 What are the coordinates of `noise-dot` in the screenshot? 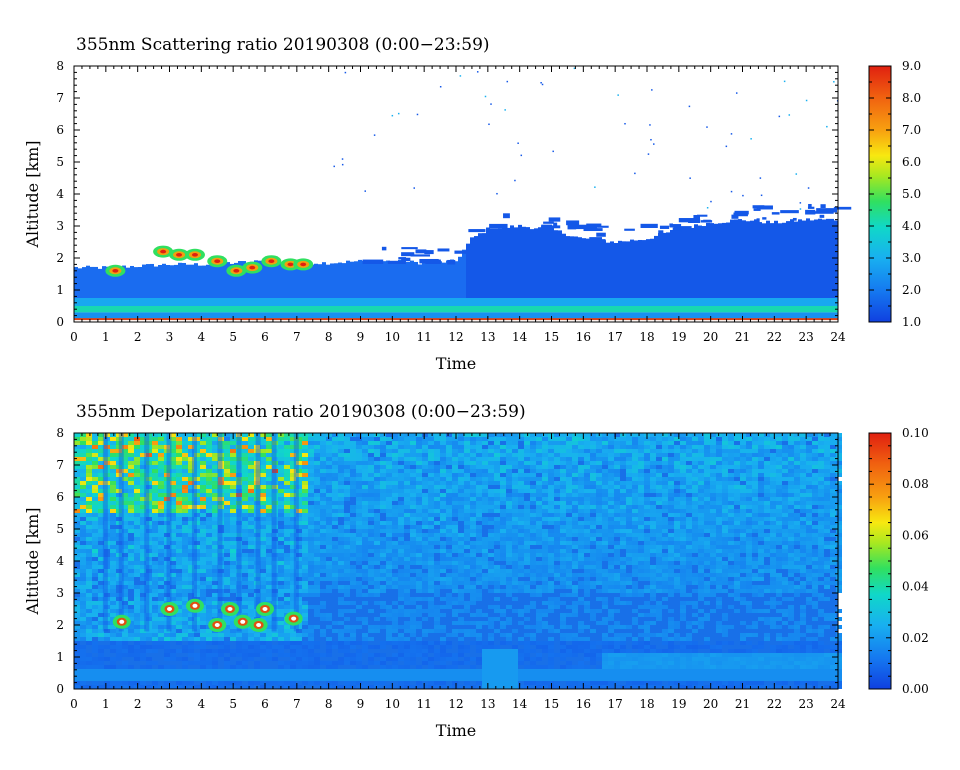 It's located at (507, 81).